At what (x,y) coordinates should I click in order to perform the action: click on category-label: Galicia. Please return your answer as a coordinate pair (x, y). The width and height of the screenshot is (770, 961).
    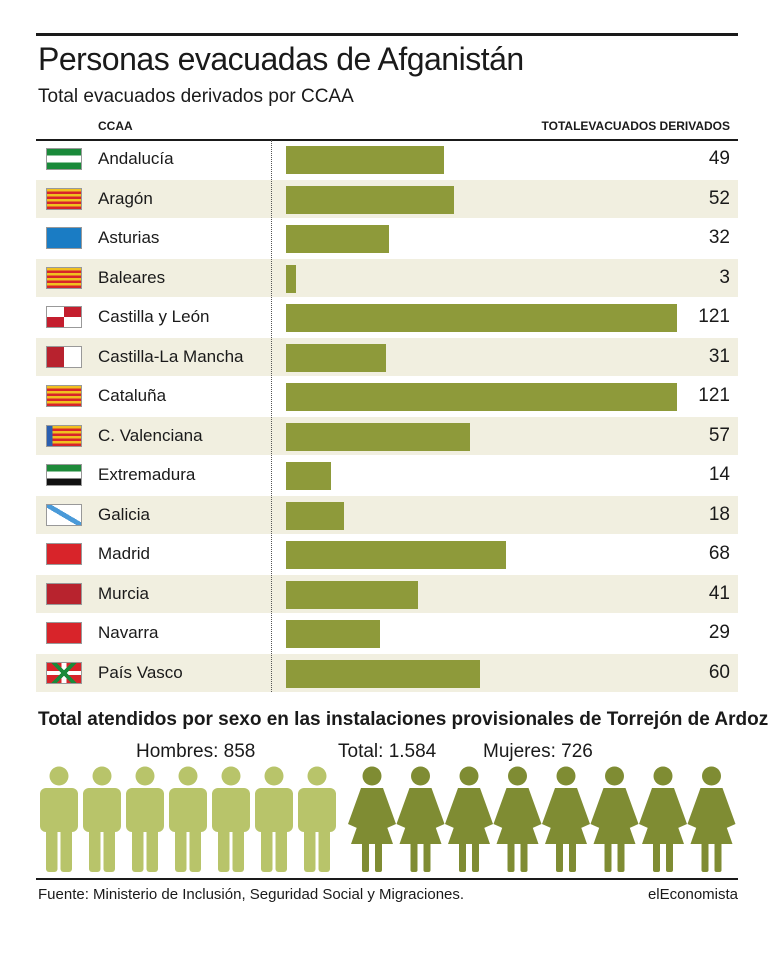
    Looking at the image, I should click on (124, 514).